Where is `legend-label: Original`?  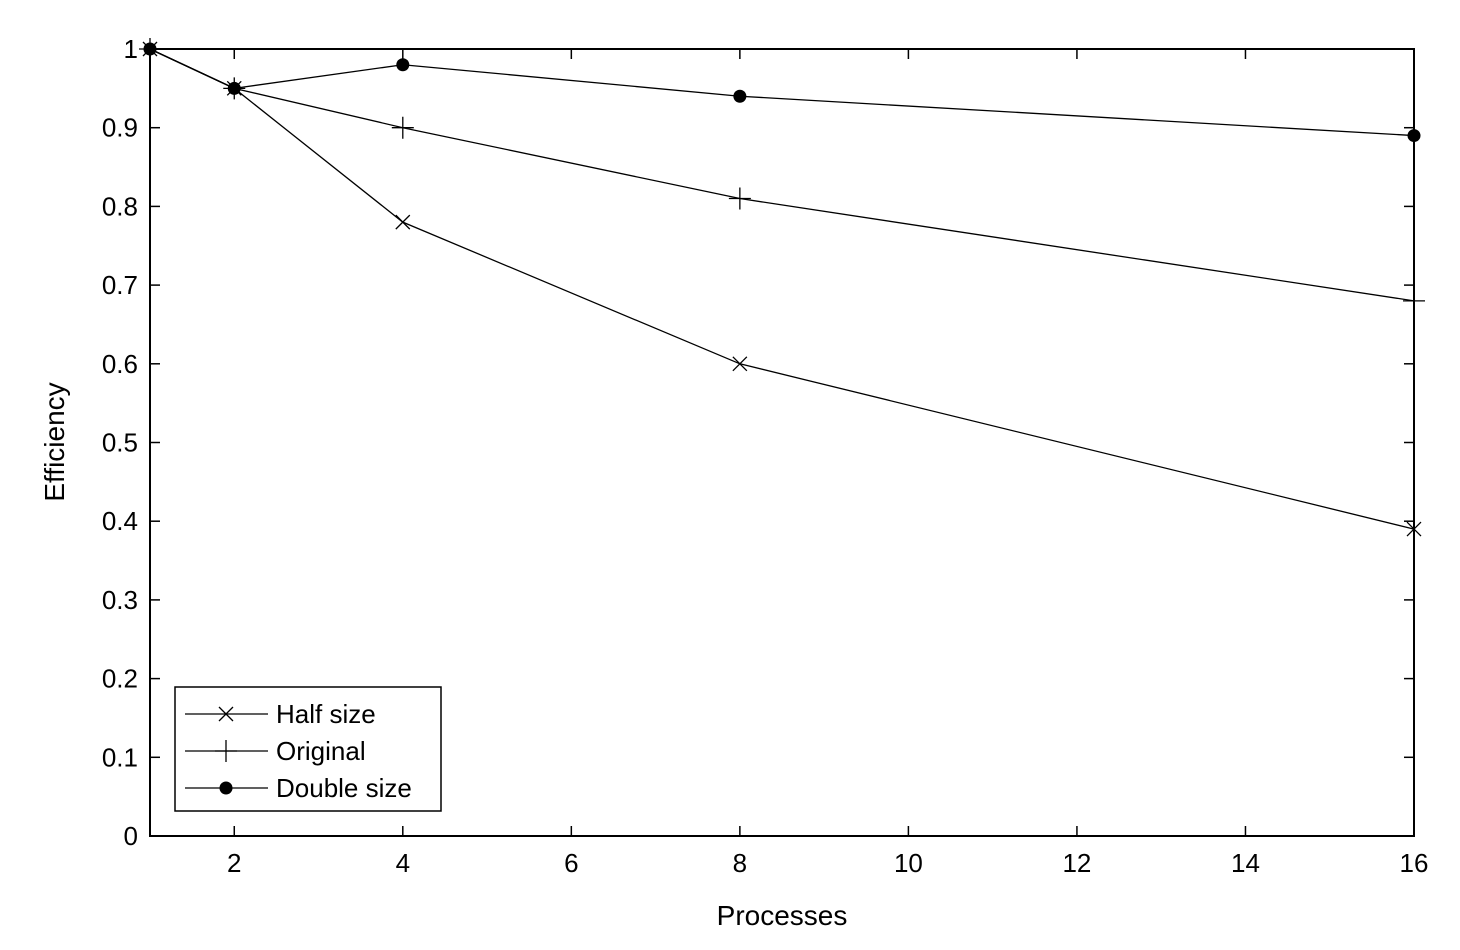 legend-label: Original is located at coordinates (321, 751).